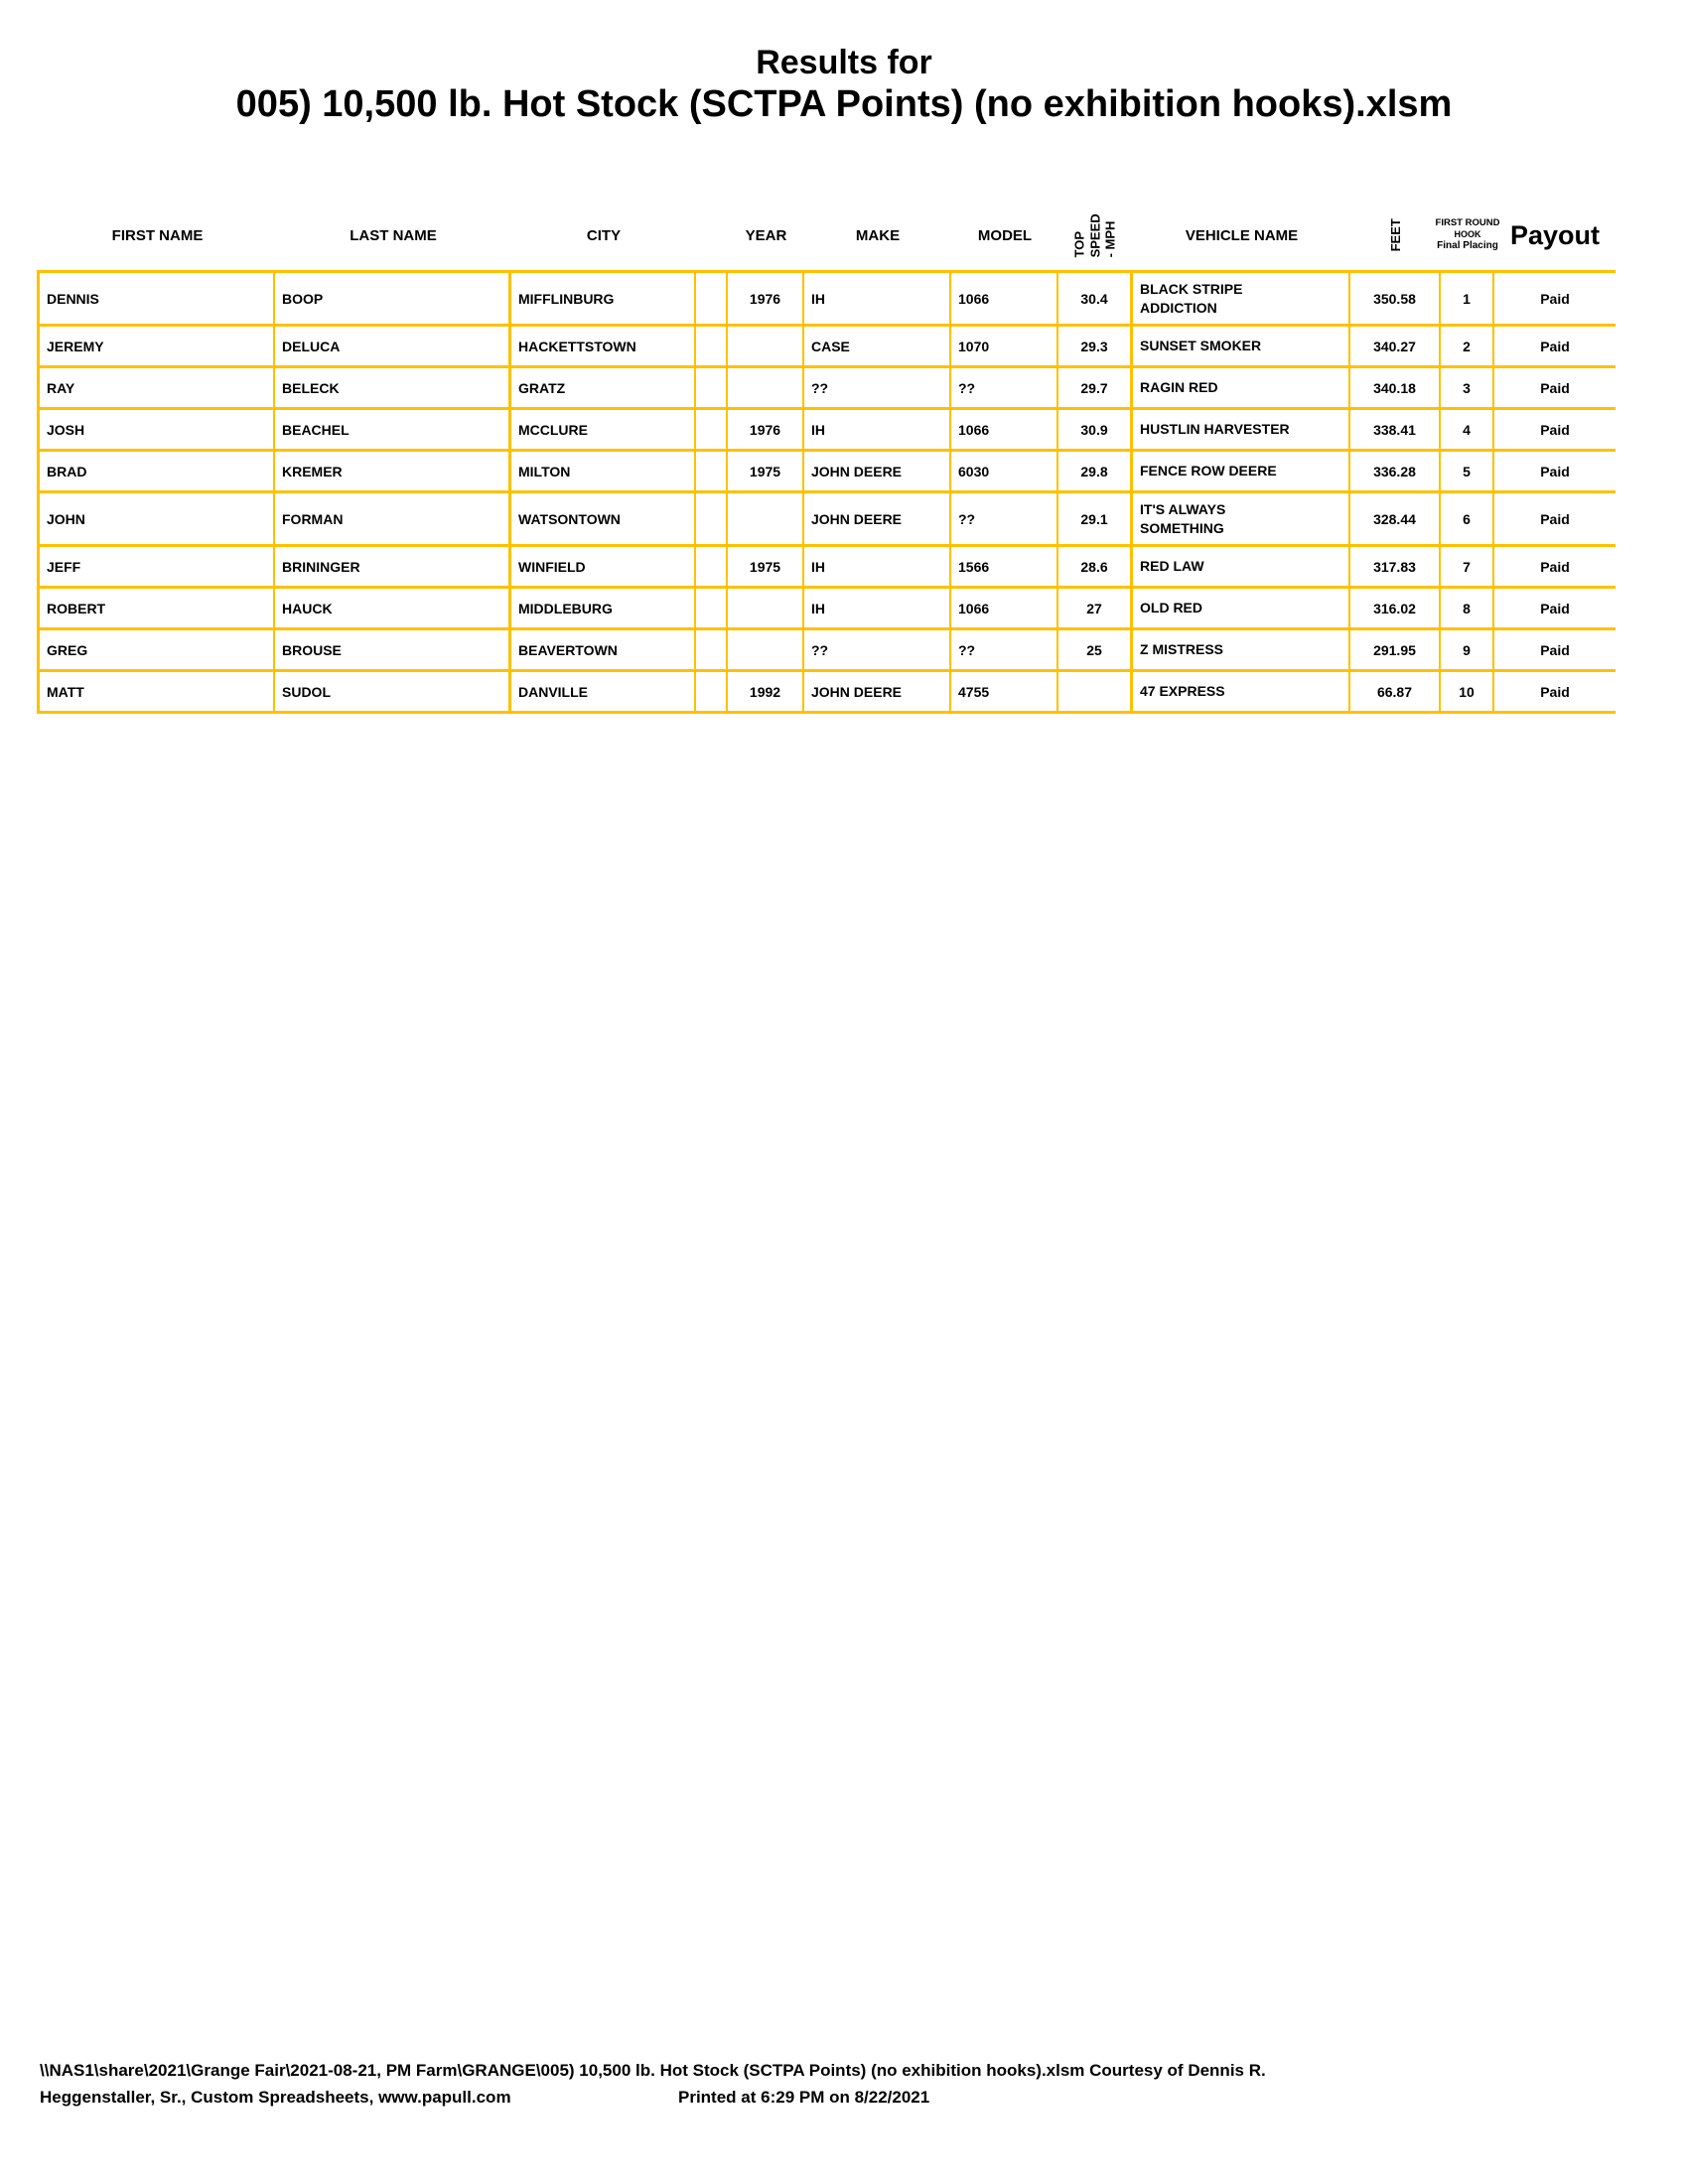 Image resolution: width=1688 pixels, height=2184 pixels. I want to click on cell-first-round-hook-placing: 9, so click(1467, 651).